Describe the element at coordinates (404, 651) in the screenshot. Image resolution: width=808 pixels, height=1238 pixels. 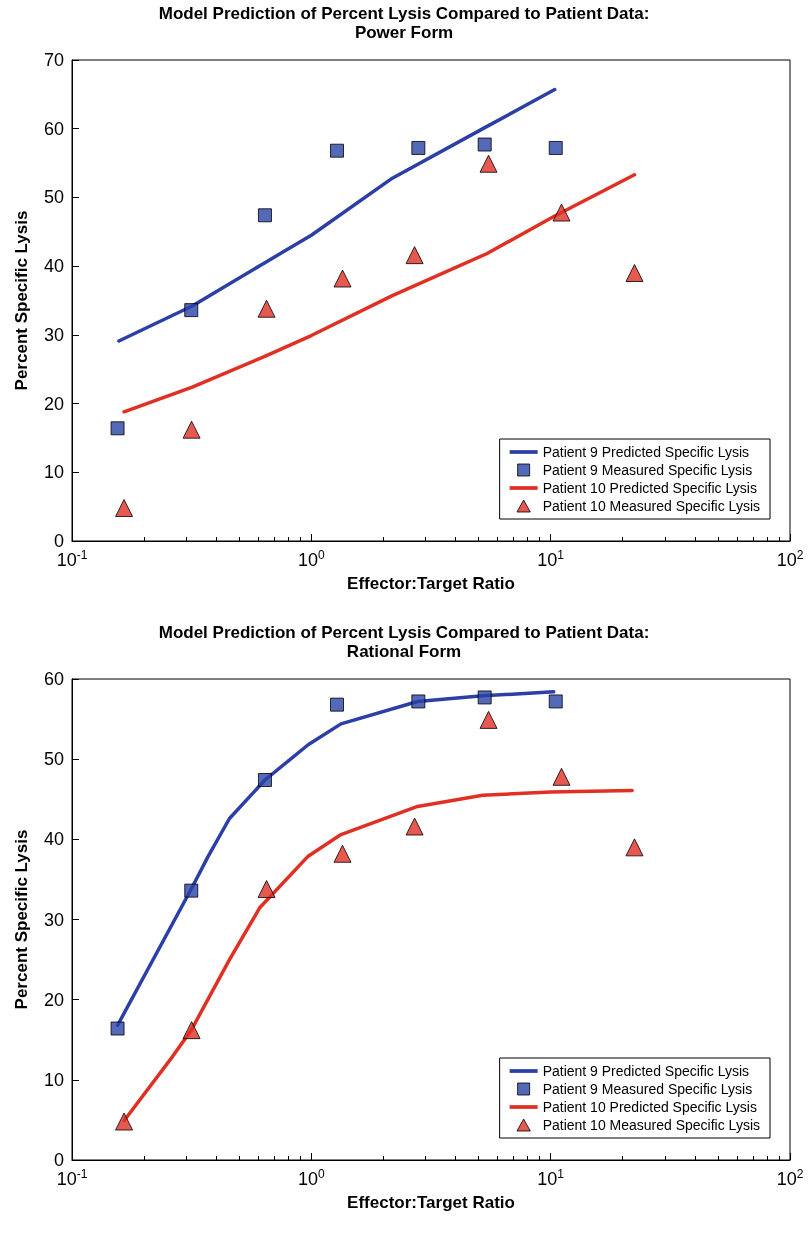
I see `chart-subtitle: Rational Form` at that location.